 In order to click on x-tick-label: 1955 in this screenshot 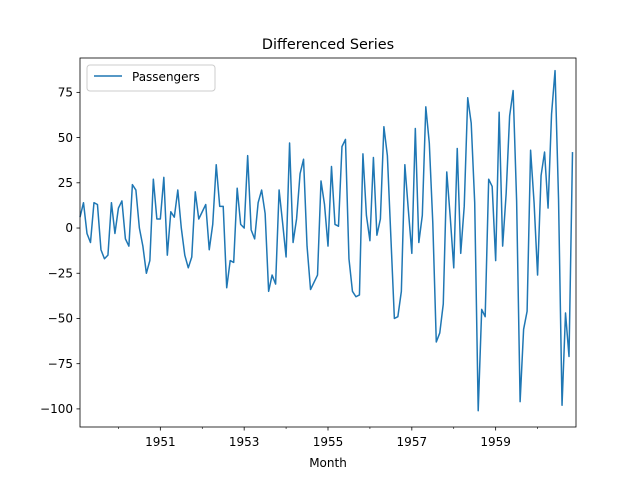, I will do `click(328, 442)`.